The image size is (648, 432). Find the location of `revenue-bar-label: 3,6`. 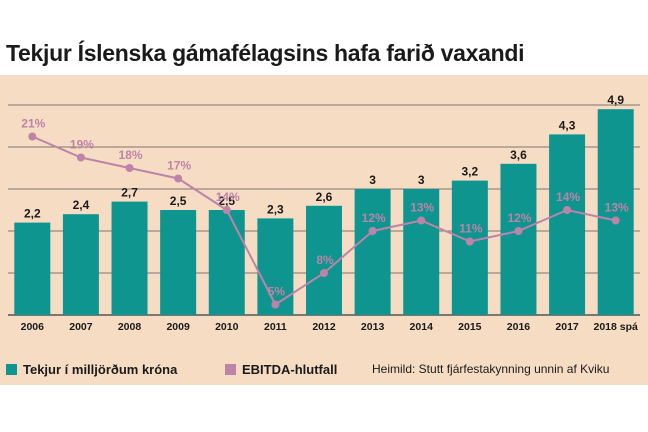

revenue-bar-label: 3,6 is located at coordinates (518, 155).